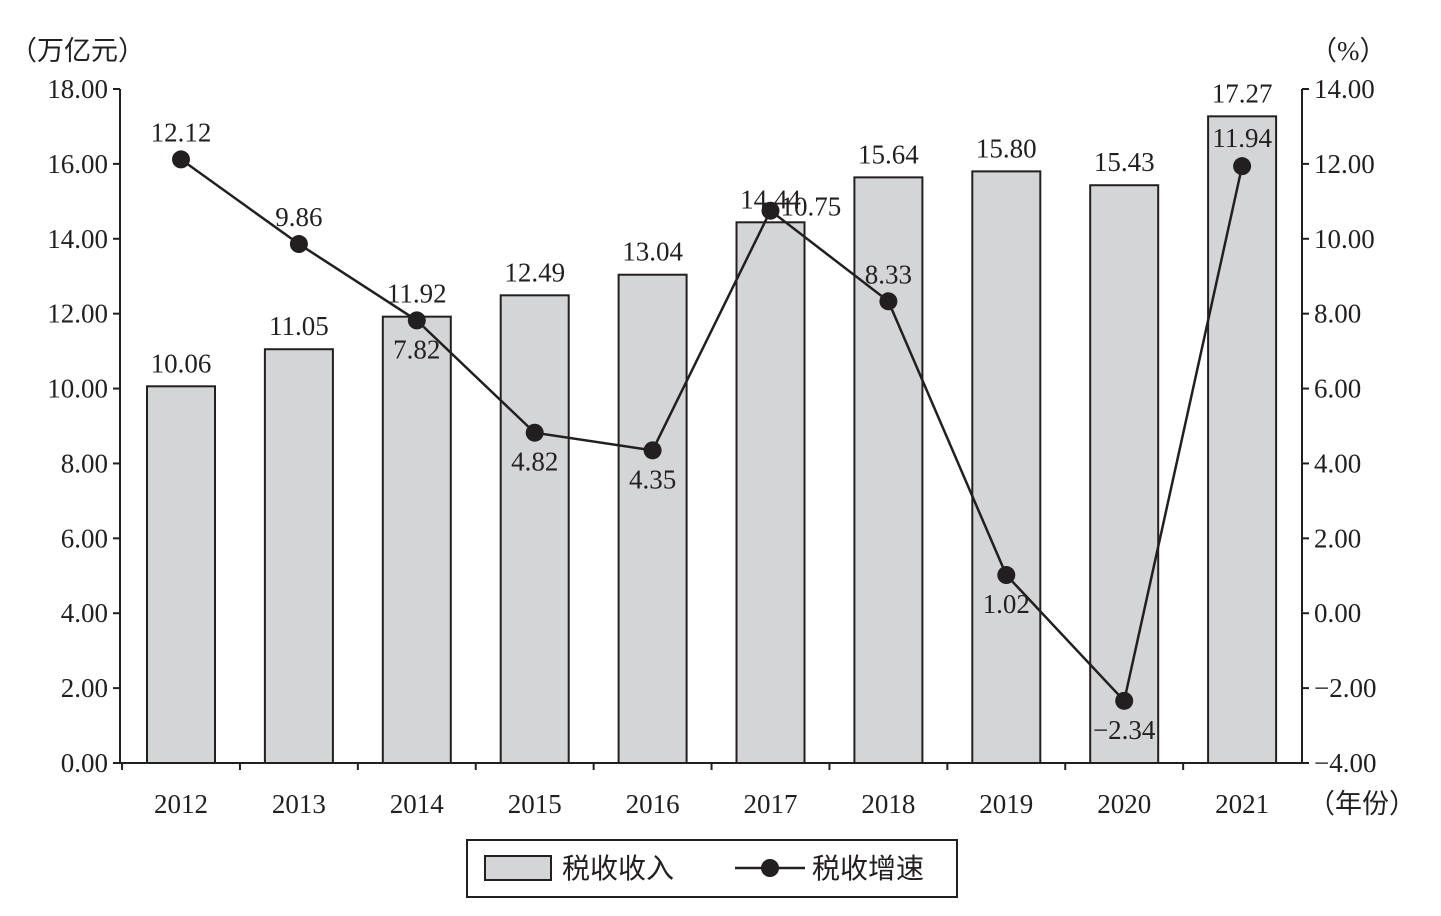 The image size is (1441, 916). Describe the element at coordinates (1124, 804) in the screenshot. I see `x-tick-label: 2020` at that location.